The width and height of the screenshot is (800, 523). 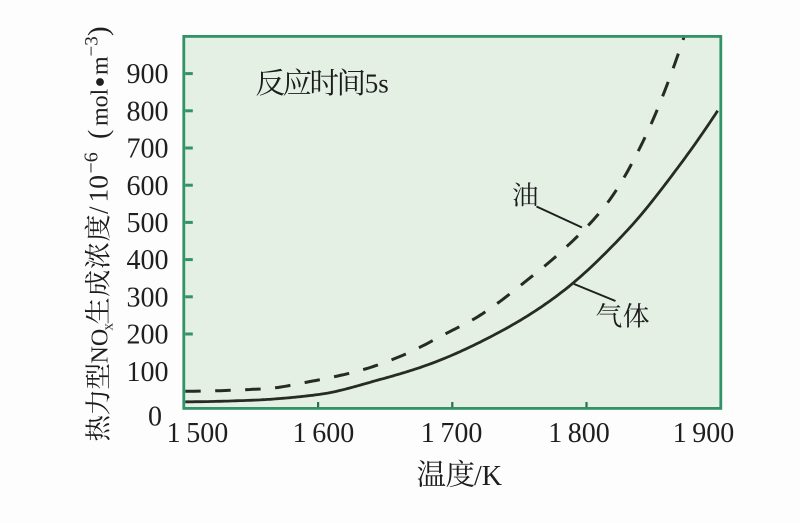 I want to click on svg-text: x, so click(x=109, y=327).